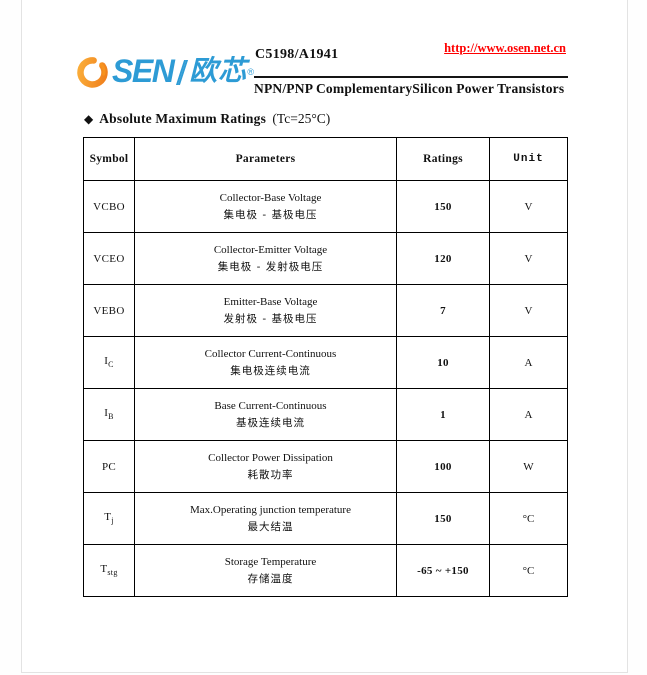 The width and height of the screenshot is (647, 675). I want to click on osen-logo: SEN 欧芯 ®, so click(164, 71).